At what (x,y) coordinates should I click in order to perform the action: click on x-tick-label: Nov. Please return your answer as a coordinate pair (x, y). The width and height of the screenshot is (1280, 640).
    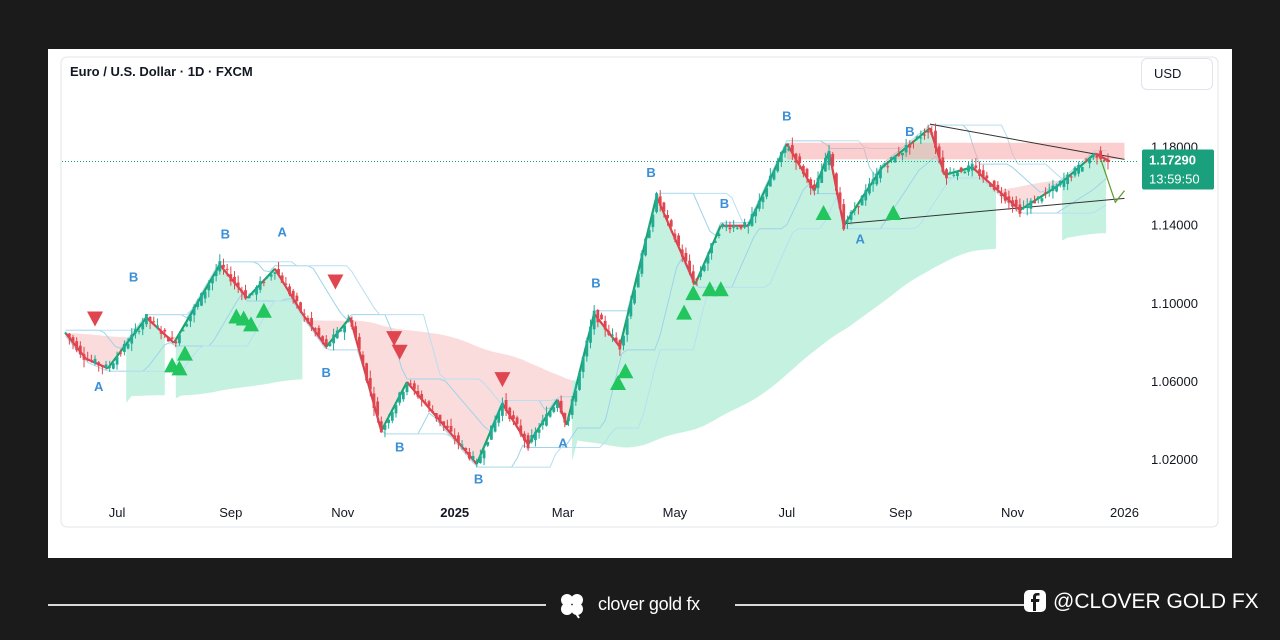
    Looking at the image, I should click on (1013, 512).